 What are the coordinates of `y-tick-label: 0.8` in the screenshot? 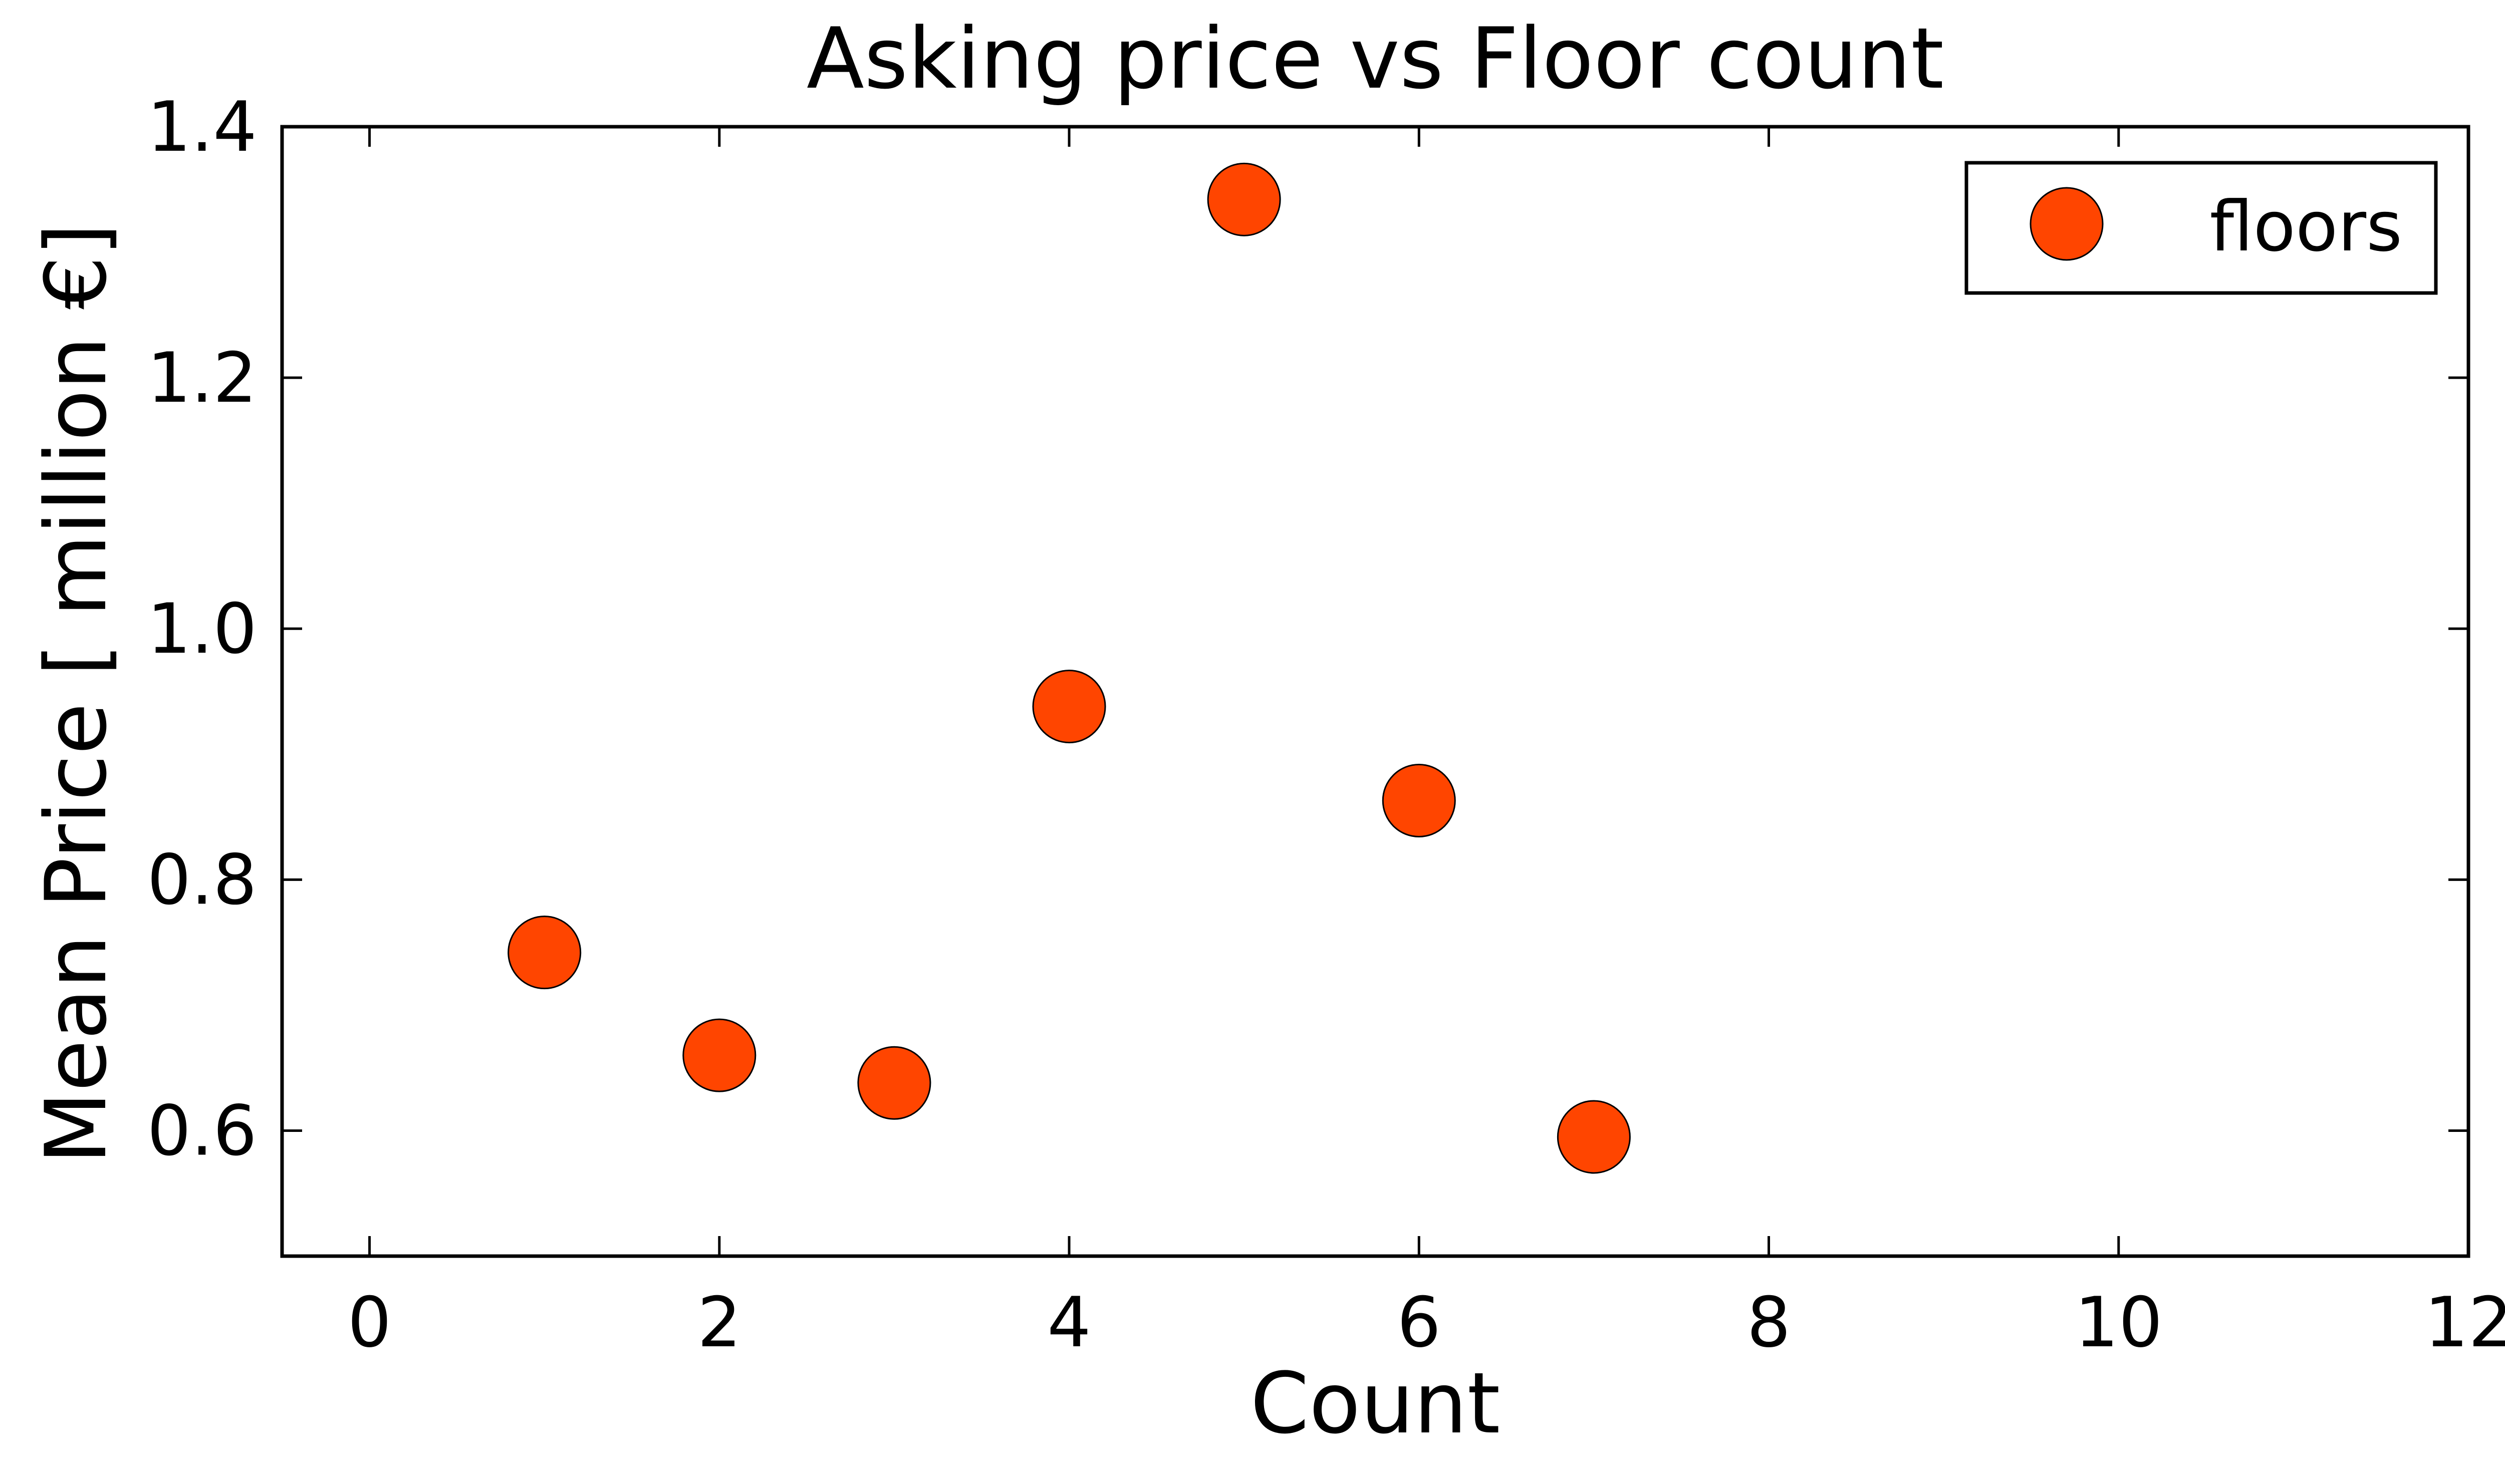 It's located at (202, 880).